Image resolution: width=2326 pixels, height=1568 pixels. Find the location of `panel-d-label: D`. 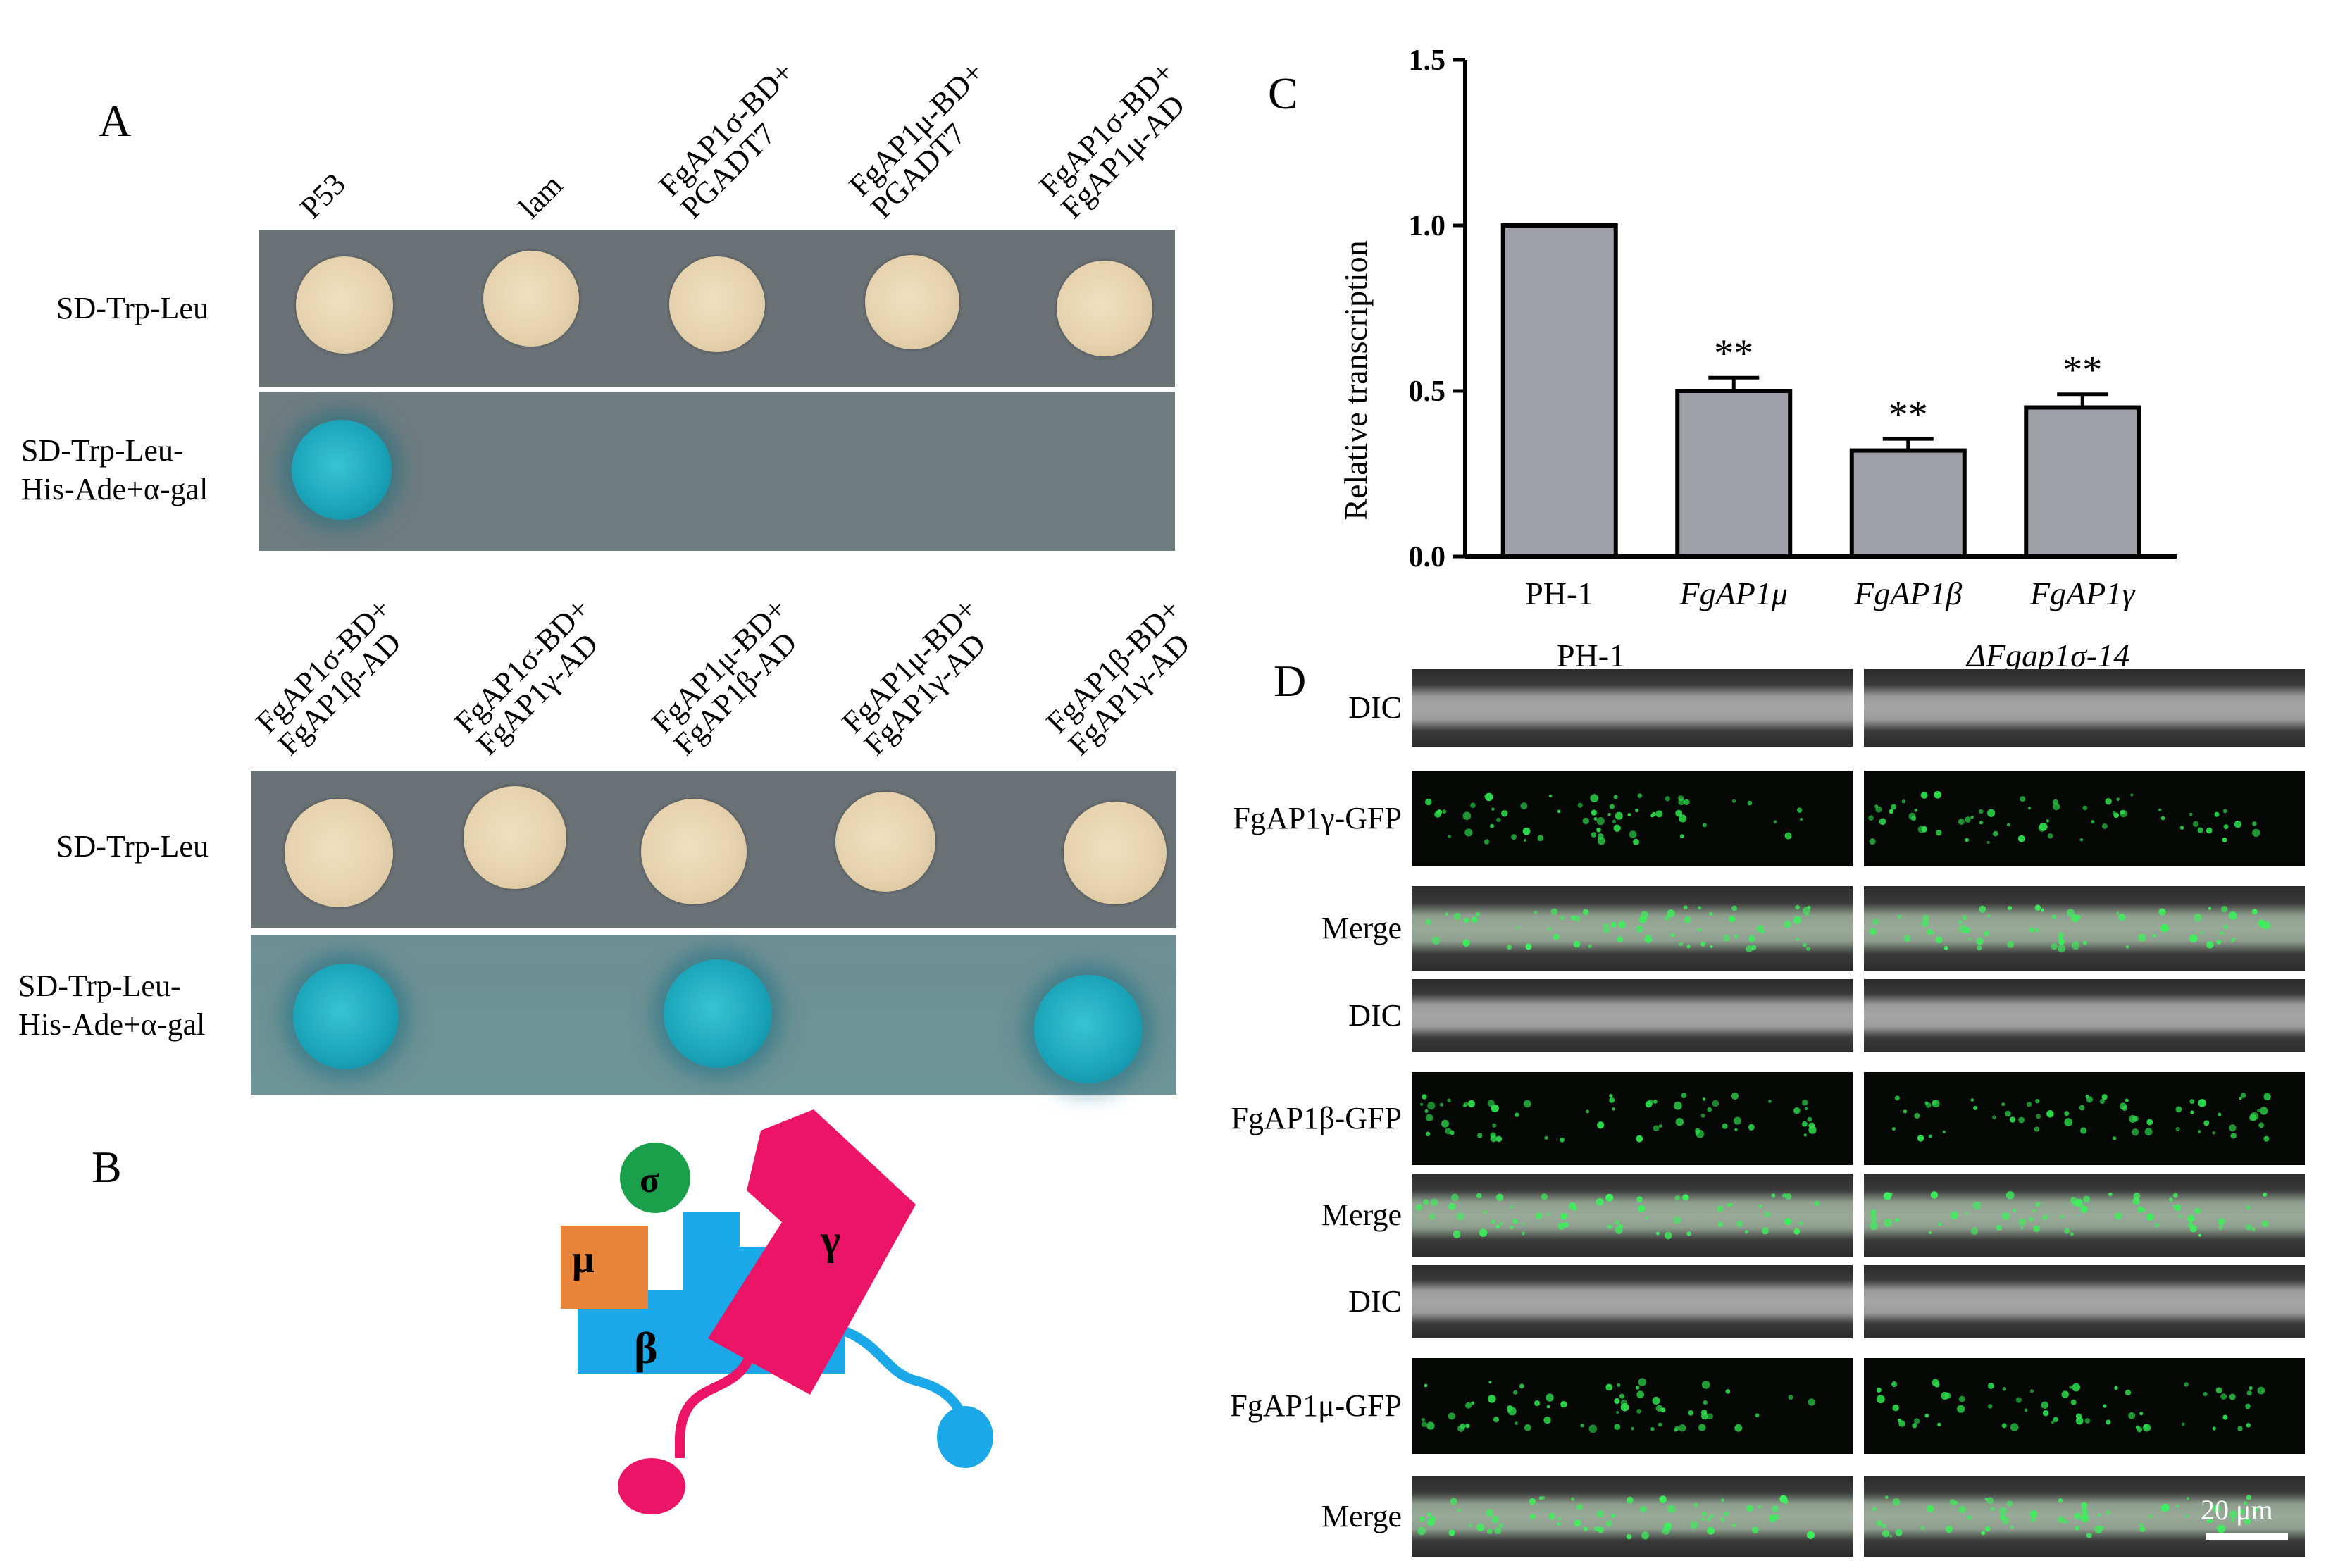

panel-d-label: D is located at coordinates (1290, 681).